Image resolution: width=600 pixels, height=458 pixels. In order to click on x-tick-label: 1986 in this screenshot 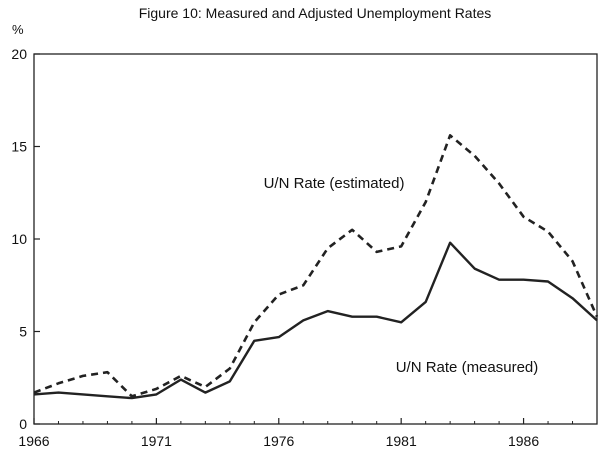, I will do `click(523, 441)`.